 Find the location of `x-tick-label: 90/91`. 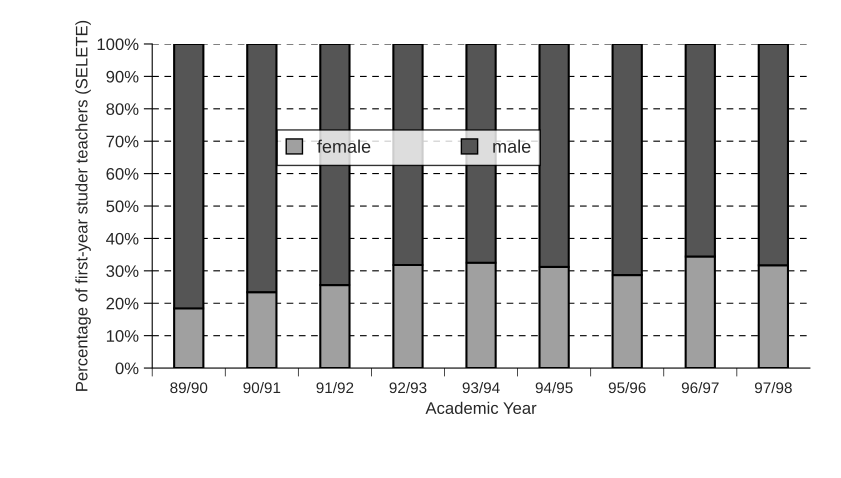

x-tick-label: 90/91 is located at coordinates (261, 388).